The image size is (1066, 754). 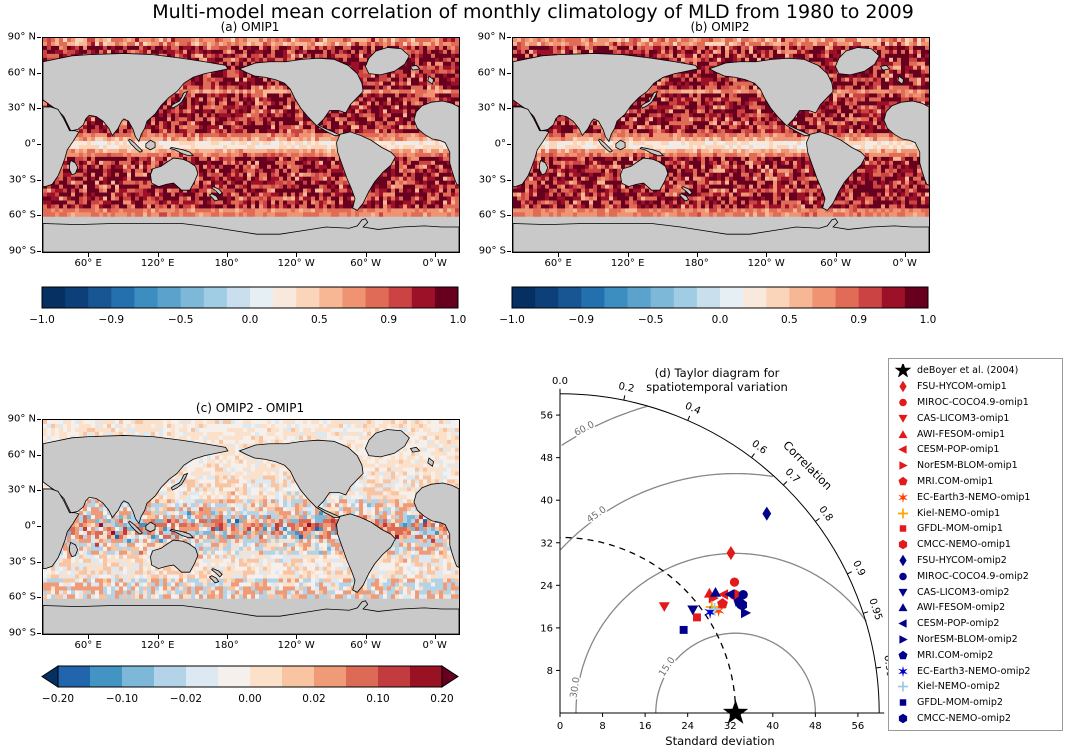 I want to click on correlation-tick-label: 0.6, so click(x=758, y=447).